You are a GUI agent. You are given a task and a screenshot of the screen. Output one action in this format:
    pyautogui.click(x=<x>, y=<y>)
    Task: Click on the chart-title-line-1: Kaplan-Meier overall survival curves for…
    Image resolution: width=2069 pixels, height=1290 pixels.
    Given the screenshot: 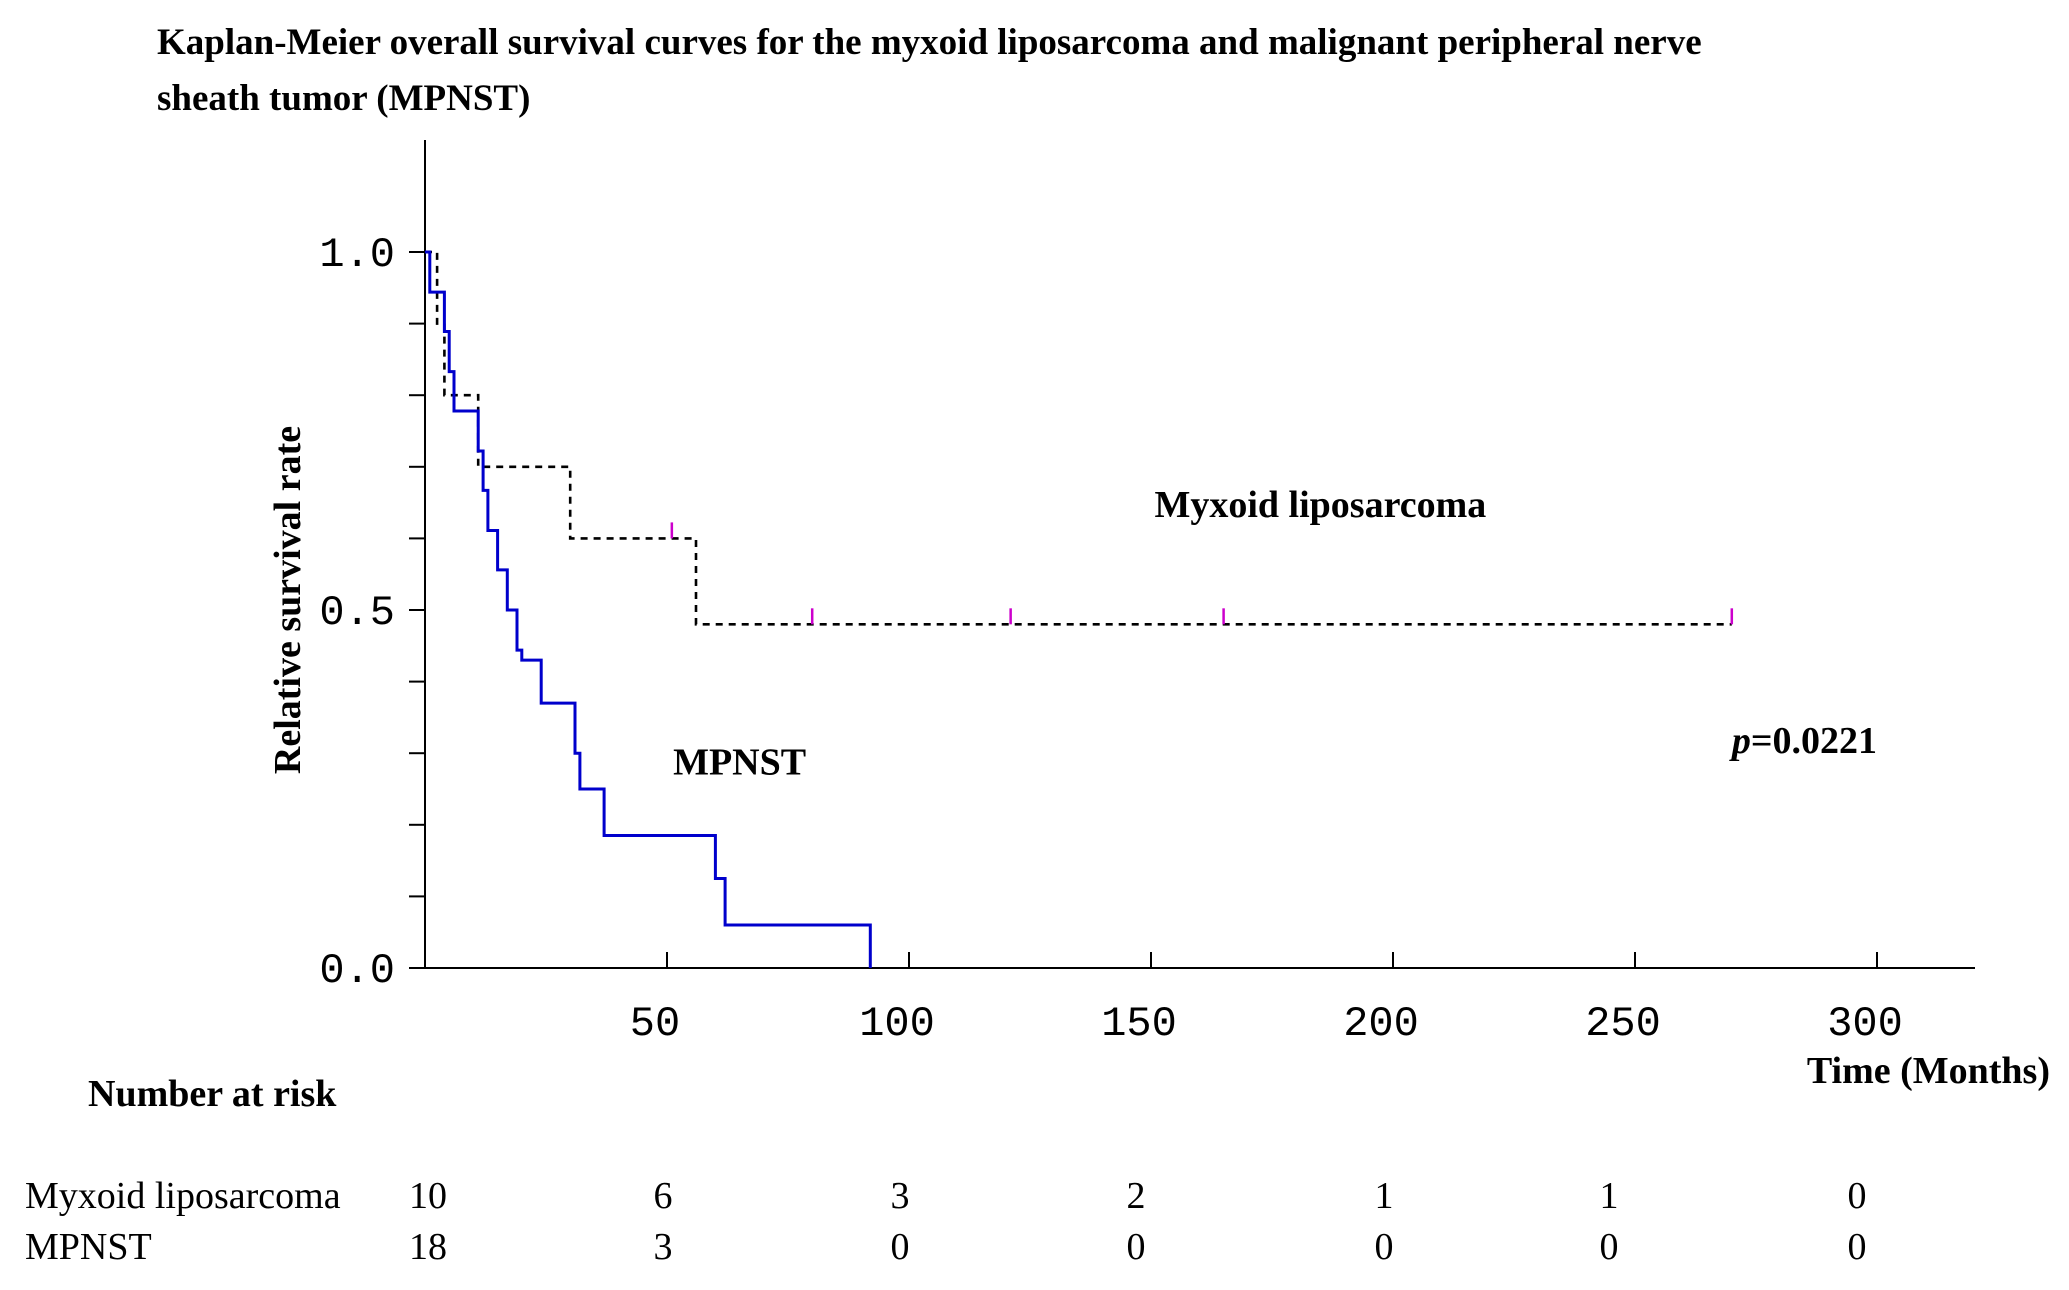 What is the action you would take?
    pyautogui.click(x=929, y=42)
    